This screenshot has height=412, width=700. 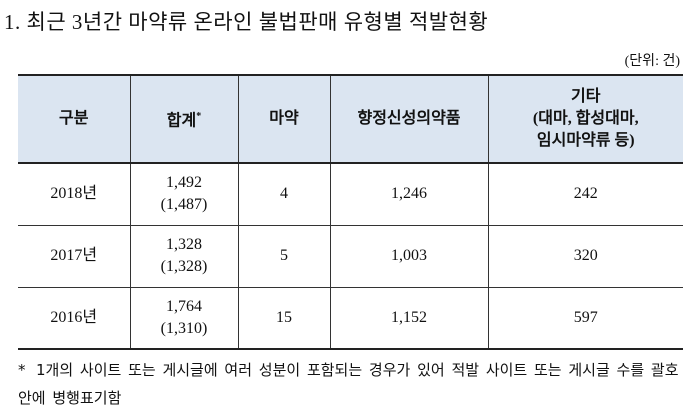 What do you see at coordinates (585, 194) in the screenshot?
I see `table-cell: 242` at bounding box center [585, 194].